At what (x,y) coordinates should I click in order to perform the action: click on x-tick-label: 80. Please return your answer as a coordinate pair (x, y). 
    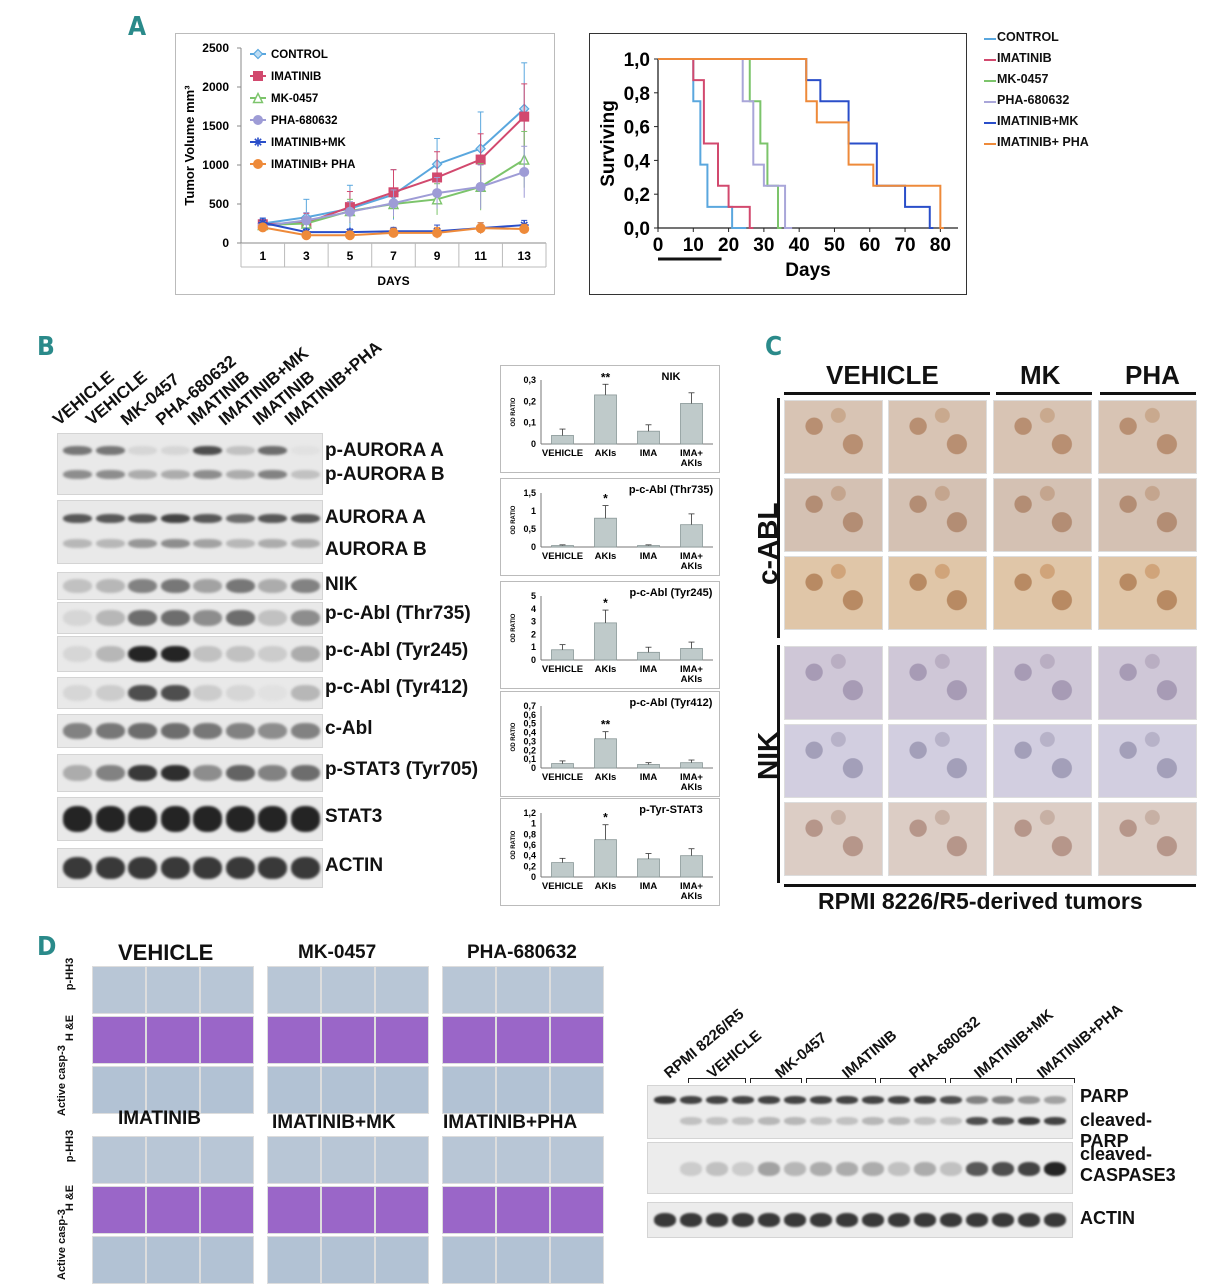
    Looking at the image, I should click on (940, 245).